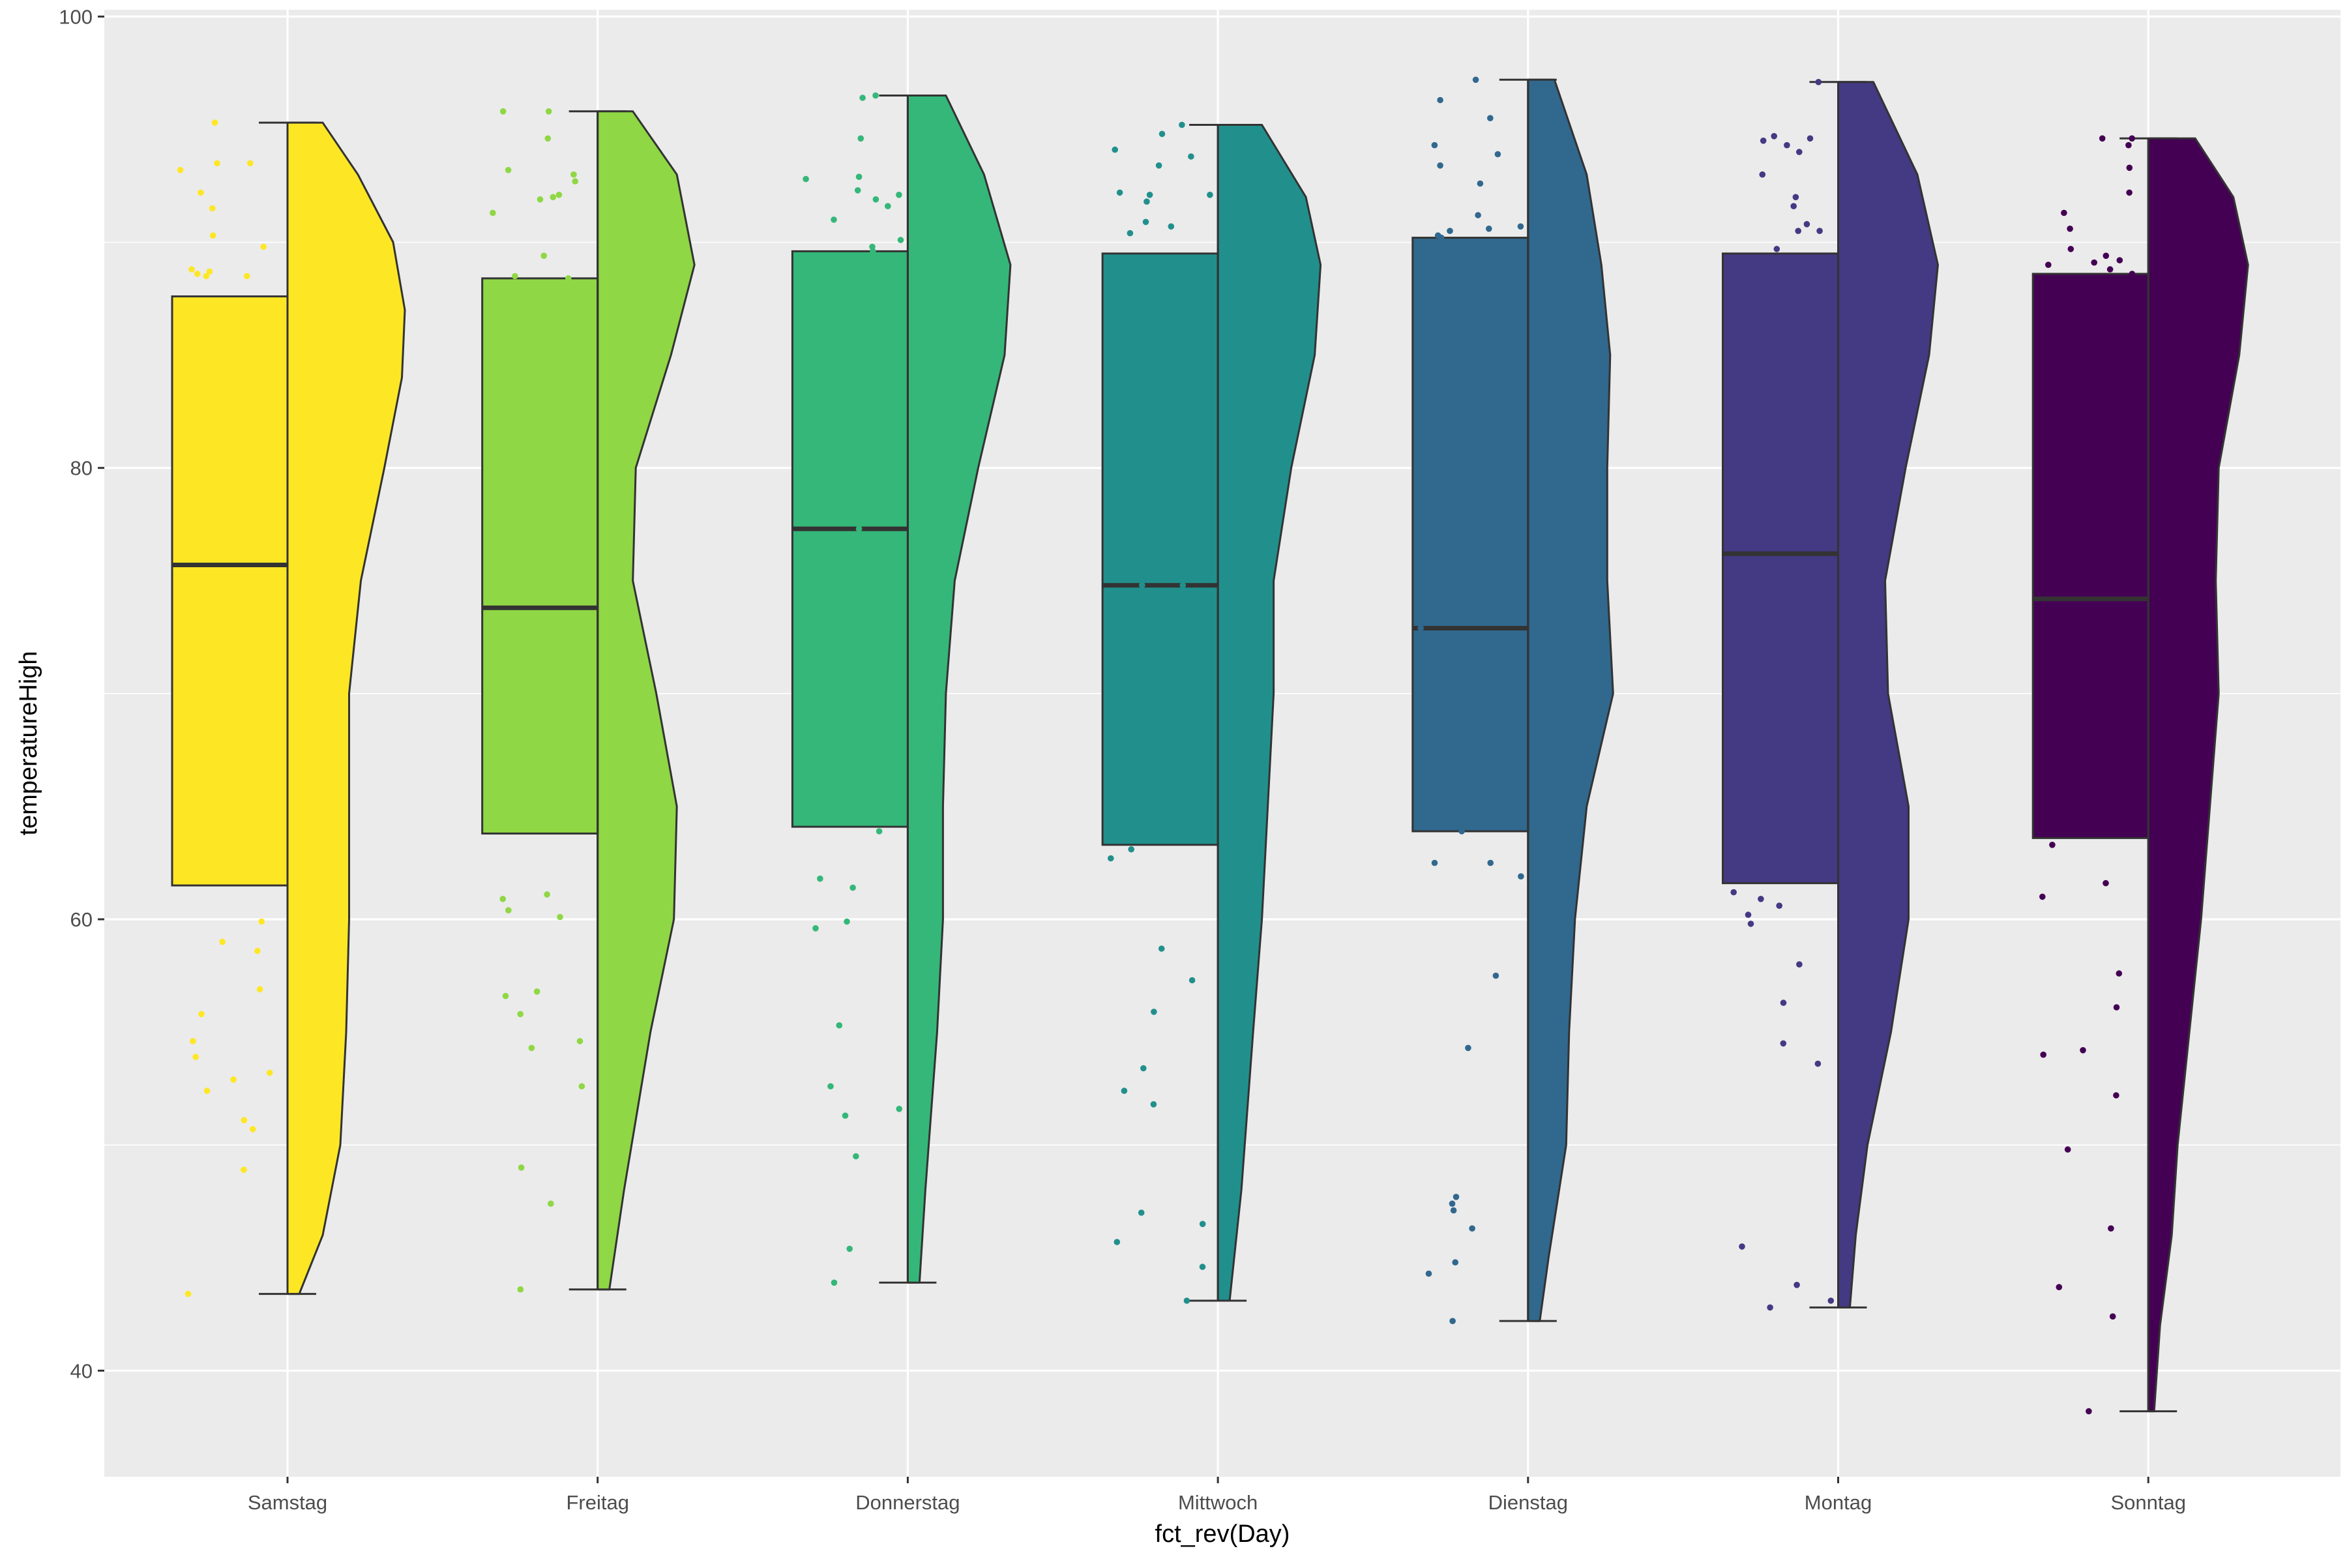 This screenshot has height=1568, width=2347. What do you see at coordinates (1218, 1503) in the screenshot?
I see `x-tick-label: Mittwoch` at bounding box center [1218, 1503].